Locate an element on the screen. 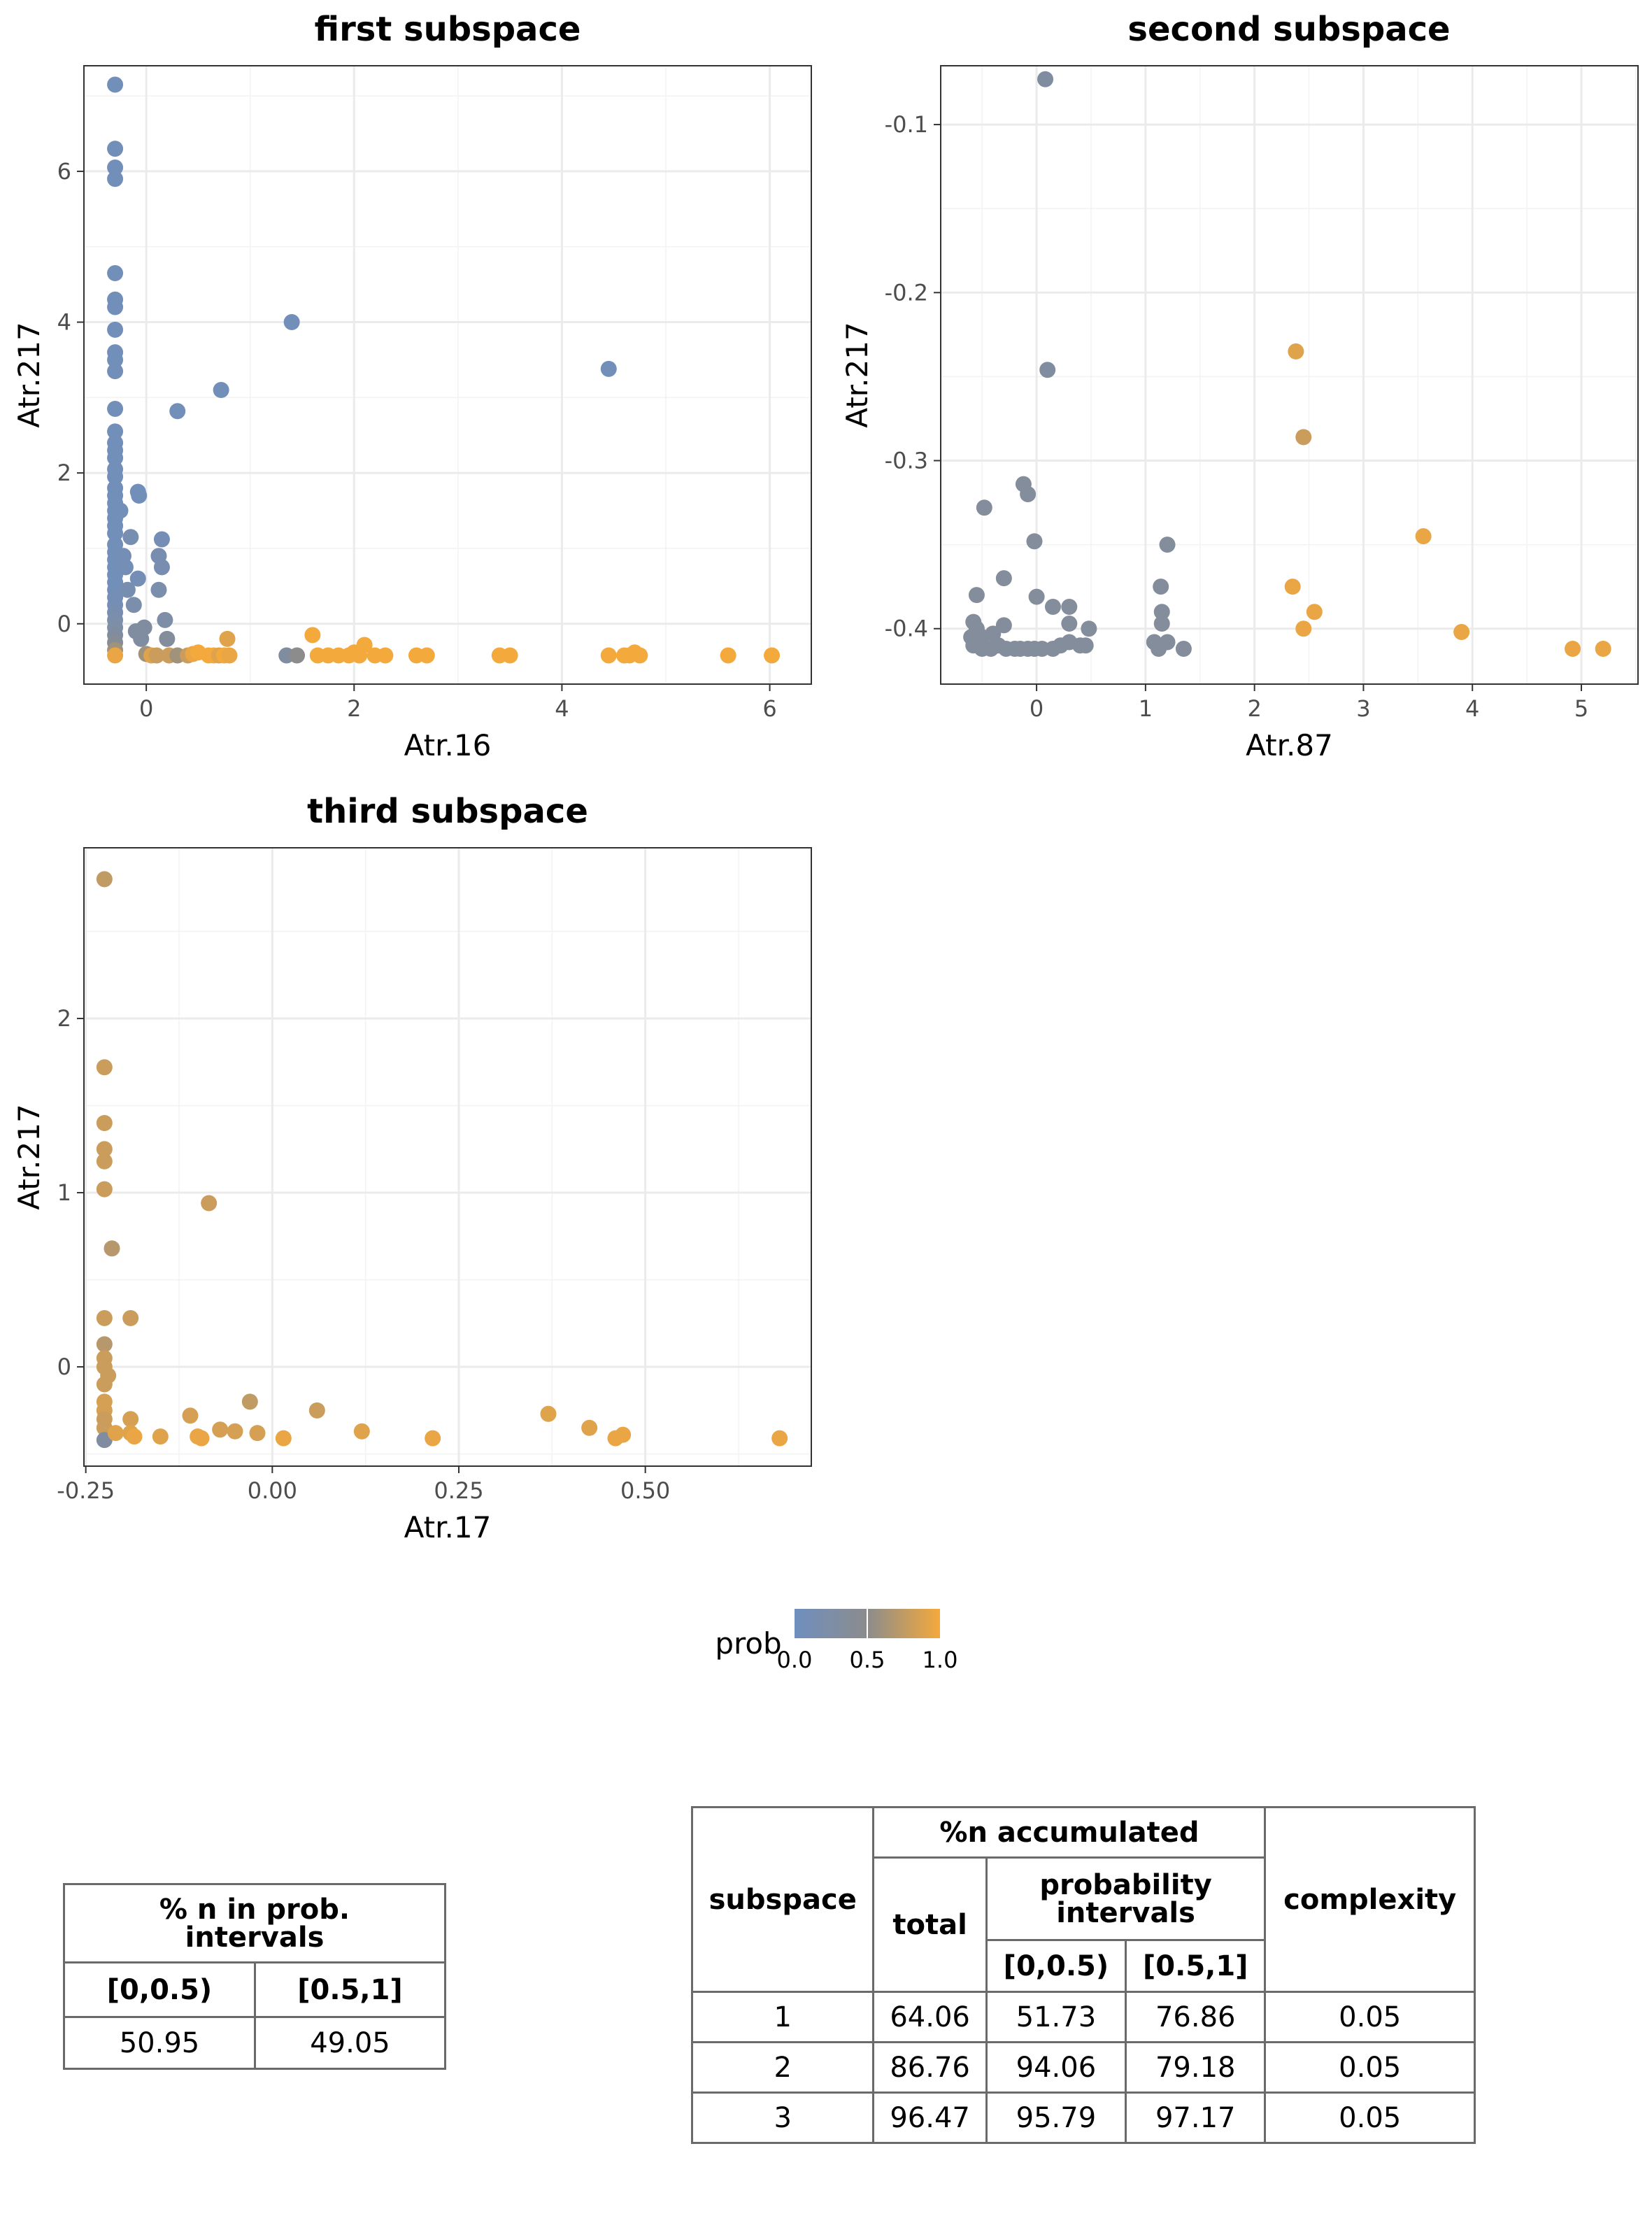  x-tick-label: 0.00 is located at coordinates (272, 1490).